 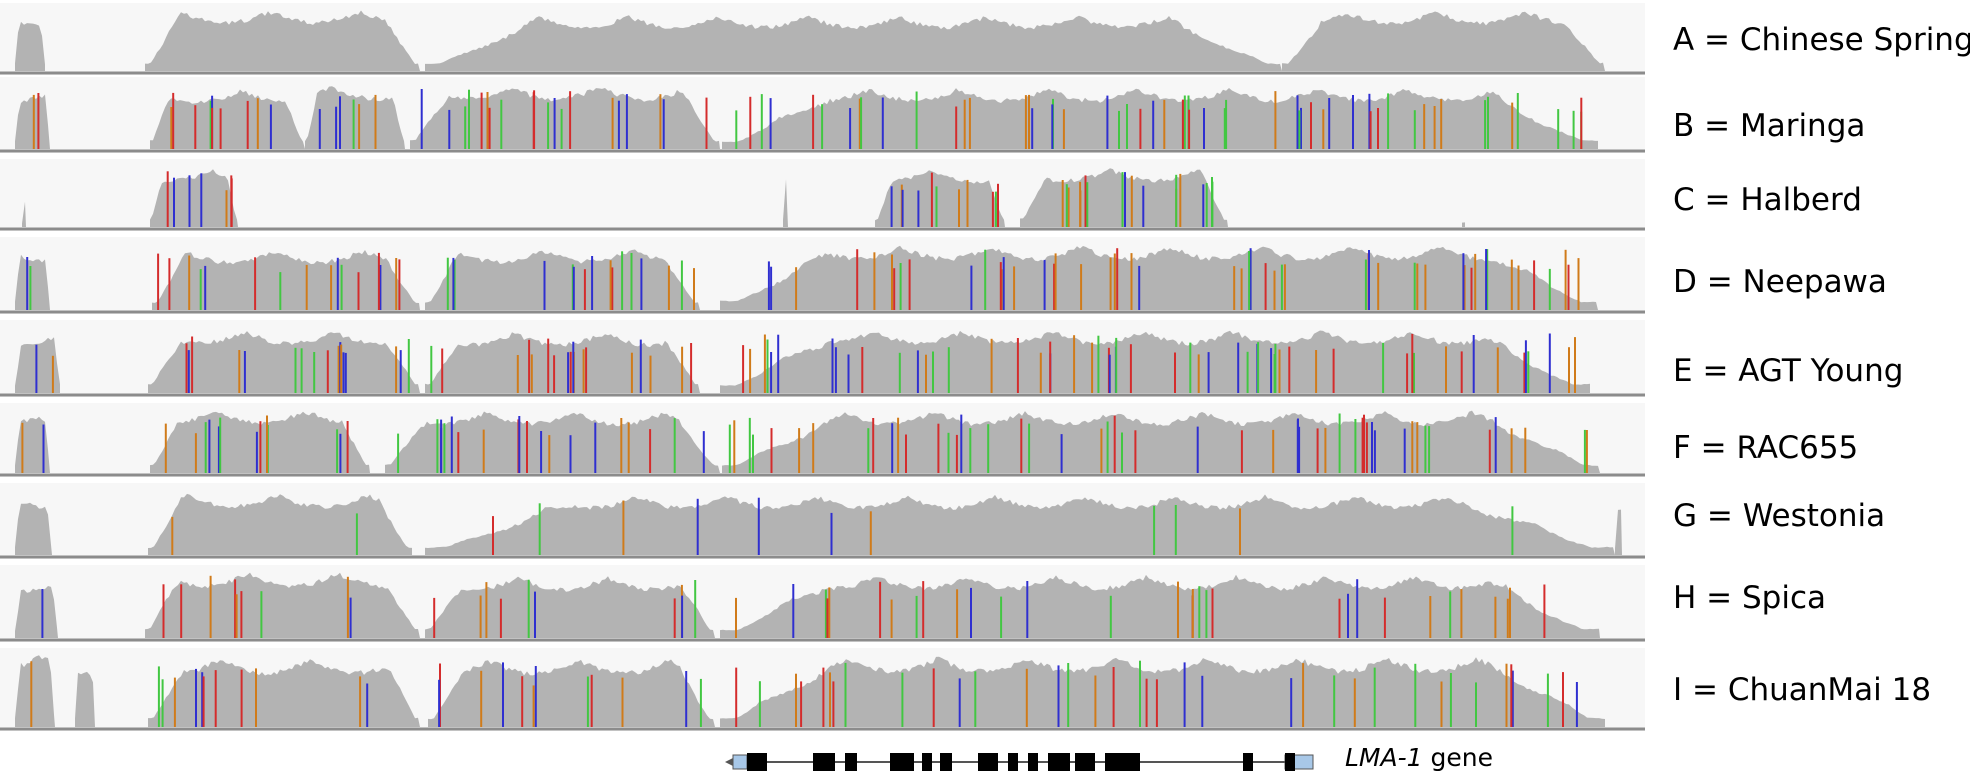 What do you see at coordinates (1767, 200) in the screenshot?
I see `sample-label-c: C = Halberd` at bounding box center [1767, 200].